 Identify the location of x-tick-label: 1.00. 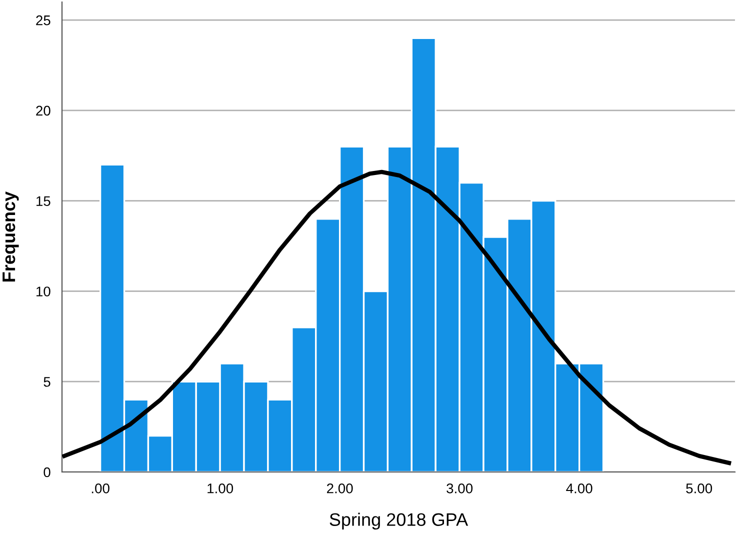
(221, 488).